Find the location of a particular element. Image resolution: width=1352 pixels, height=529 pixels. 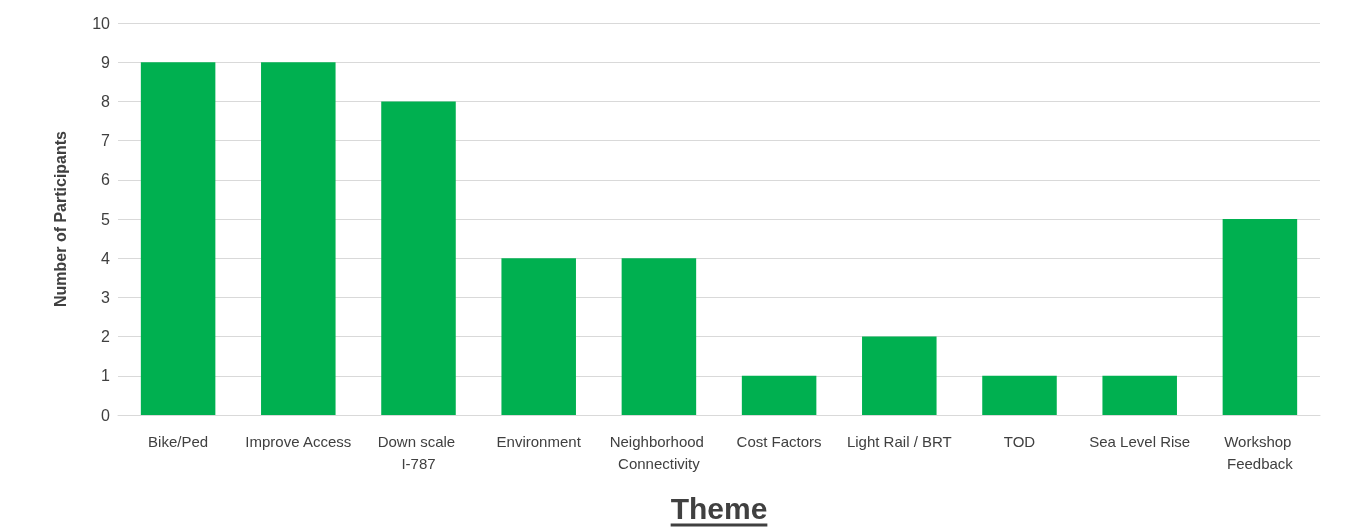

y-tick-label: 1 is located at coordinates (106, 376).